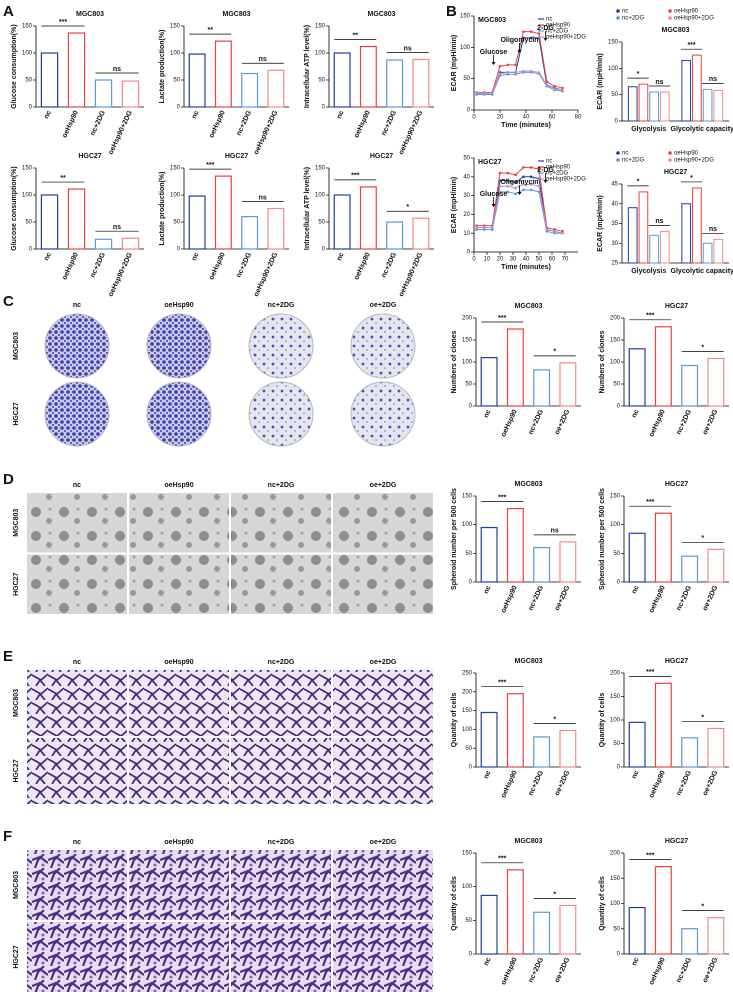  What do you see at coordinates (16, 413) in the screenshot?
I see `row-label: HGC27` at bounding box center [16, 413].